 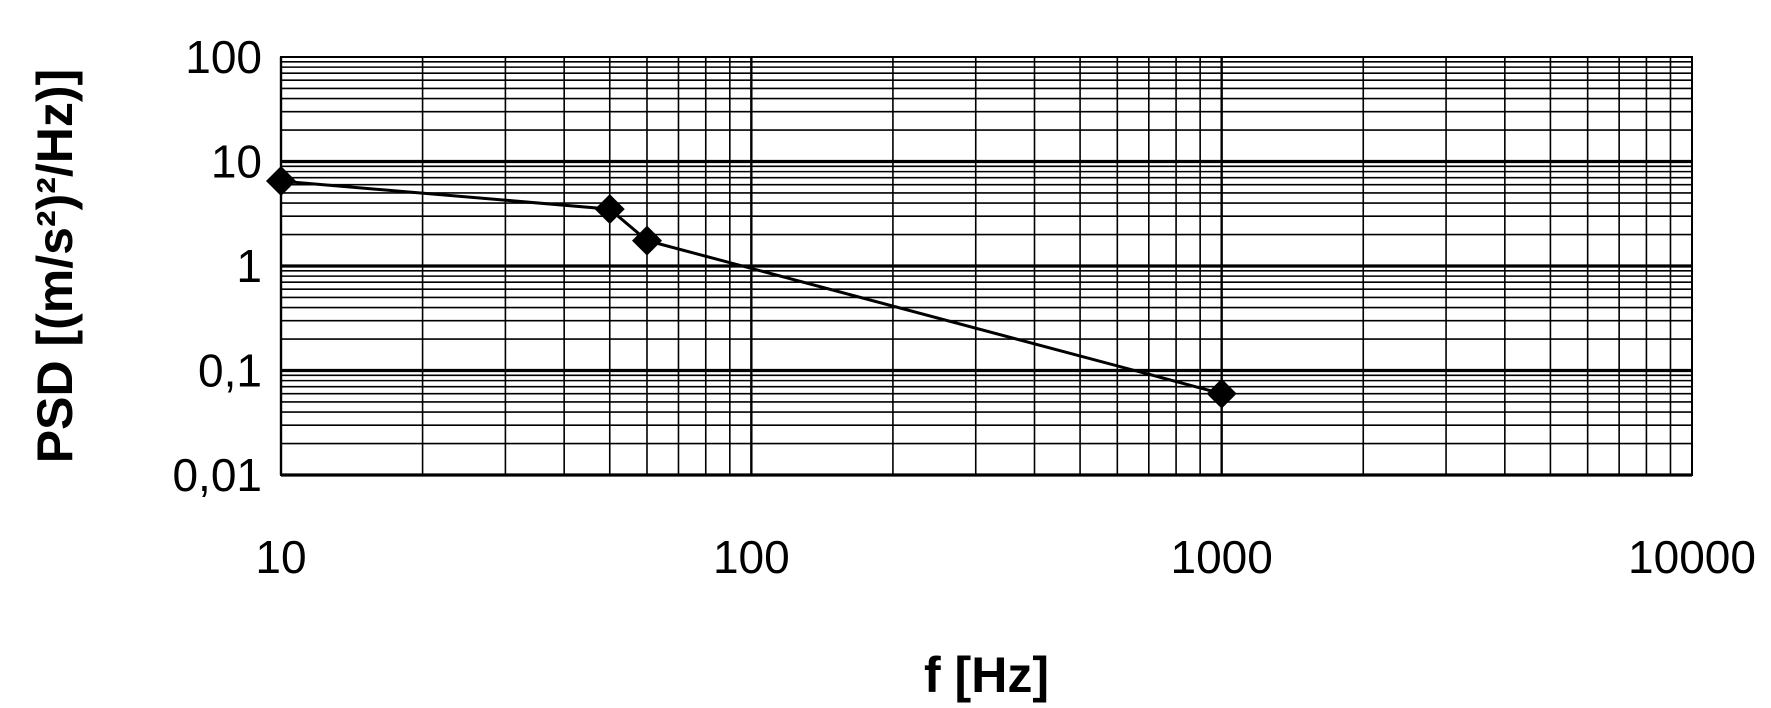 What do you see at coordinates (751, 557) in the screenshot?
I see `x-tick-label: 100` at bounding box center [751, 557].